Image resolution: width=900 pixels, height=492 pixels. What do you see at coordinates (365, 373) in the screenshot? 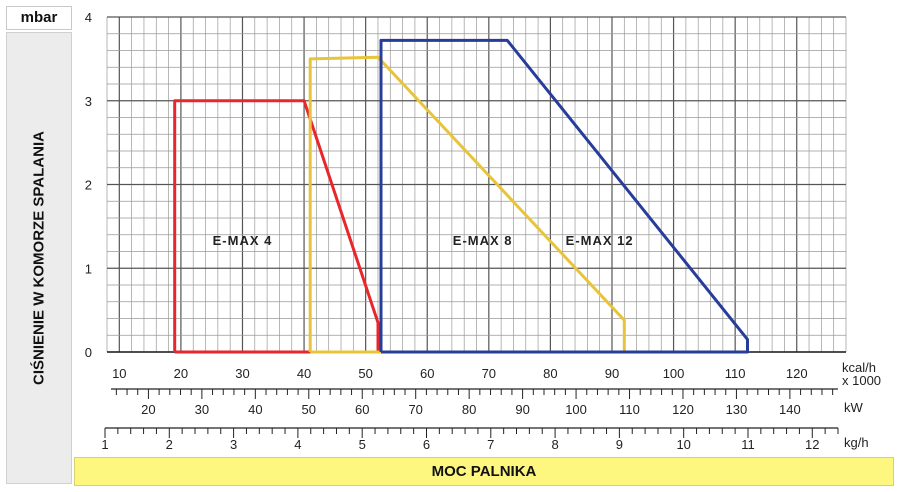
I see `x-tick-label-kcal: 50` at bounding box center [365, 373].